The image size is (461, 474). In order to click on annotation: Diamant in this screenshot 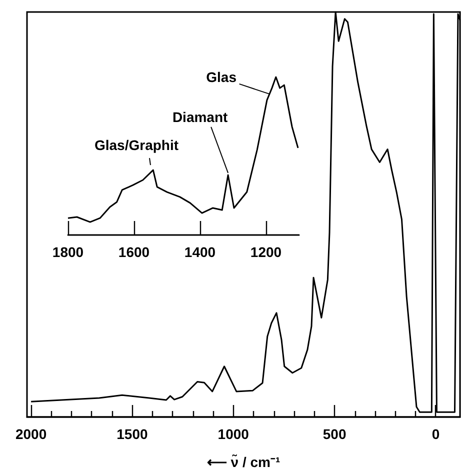, I will do `click(200, 116)`.